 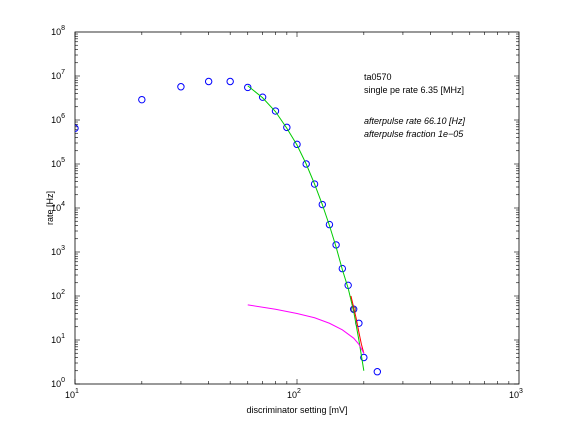 What do you see at coordinates (414, 134) in the screenshot?
I see `annotation-afterpulse-fraction: afterpulse fraction 1e−05` at bounding box center [414, 134].